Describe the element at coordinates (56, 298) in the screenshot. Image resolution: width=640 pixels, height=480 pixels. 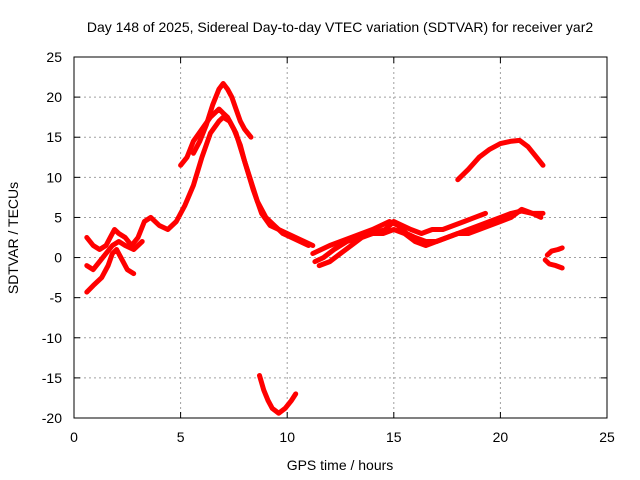
I see `y-tick-label: -5` at that location.